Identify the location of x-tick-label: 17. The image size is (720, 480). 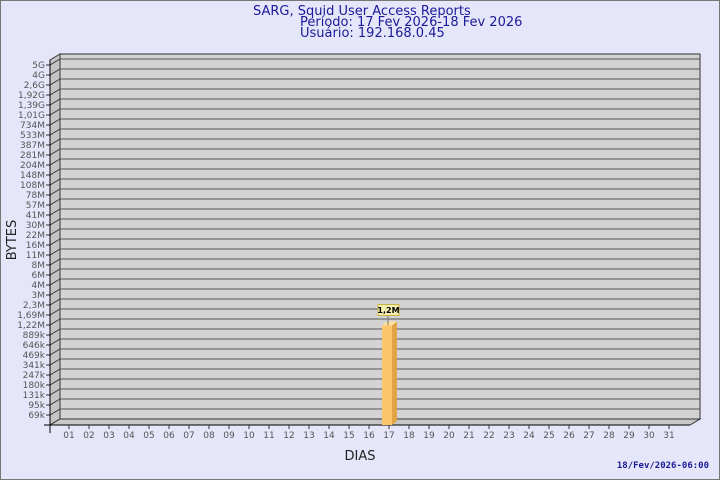
(388, 436).